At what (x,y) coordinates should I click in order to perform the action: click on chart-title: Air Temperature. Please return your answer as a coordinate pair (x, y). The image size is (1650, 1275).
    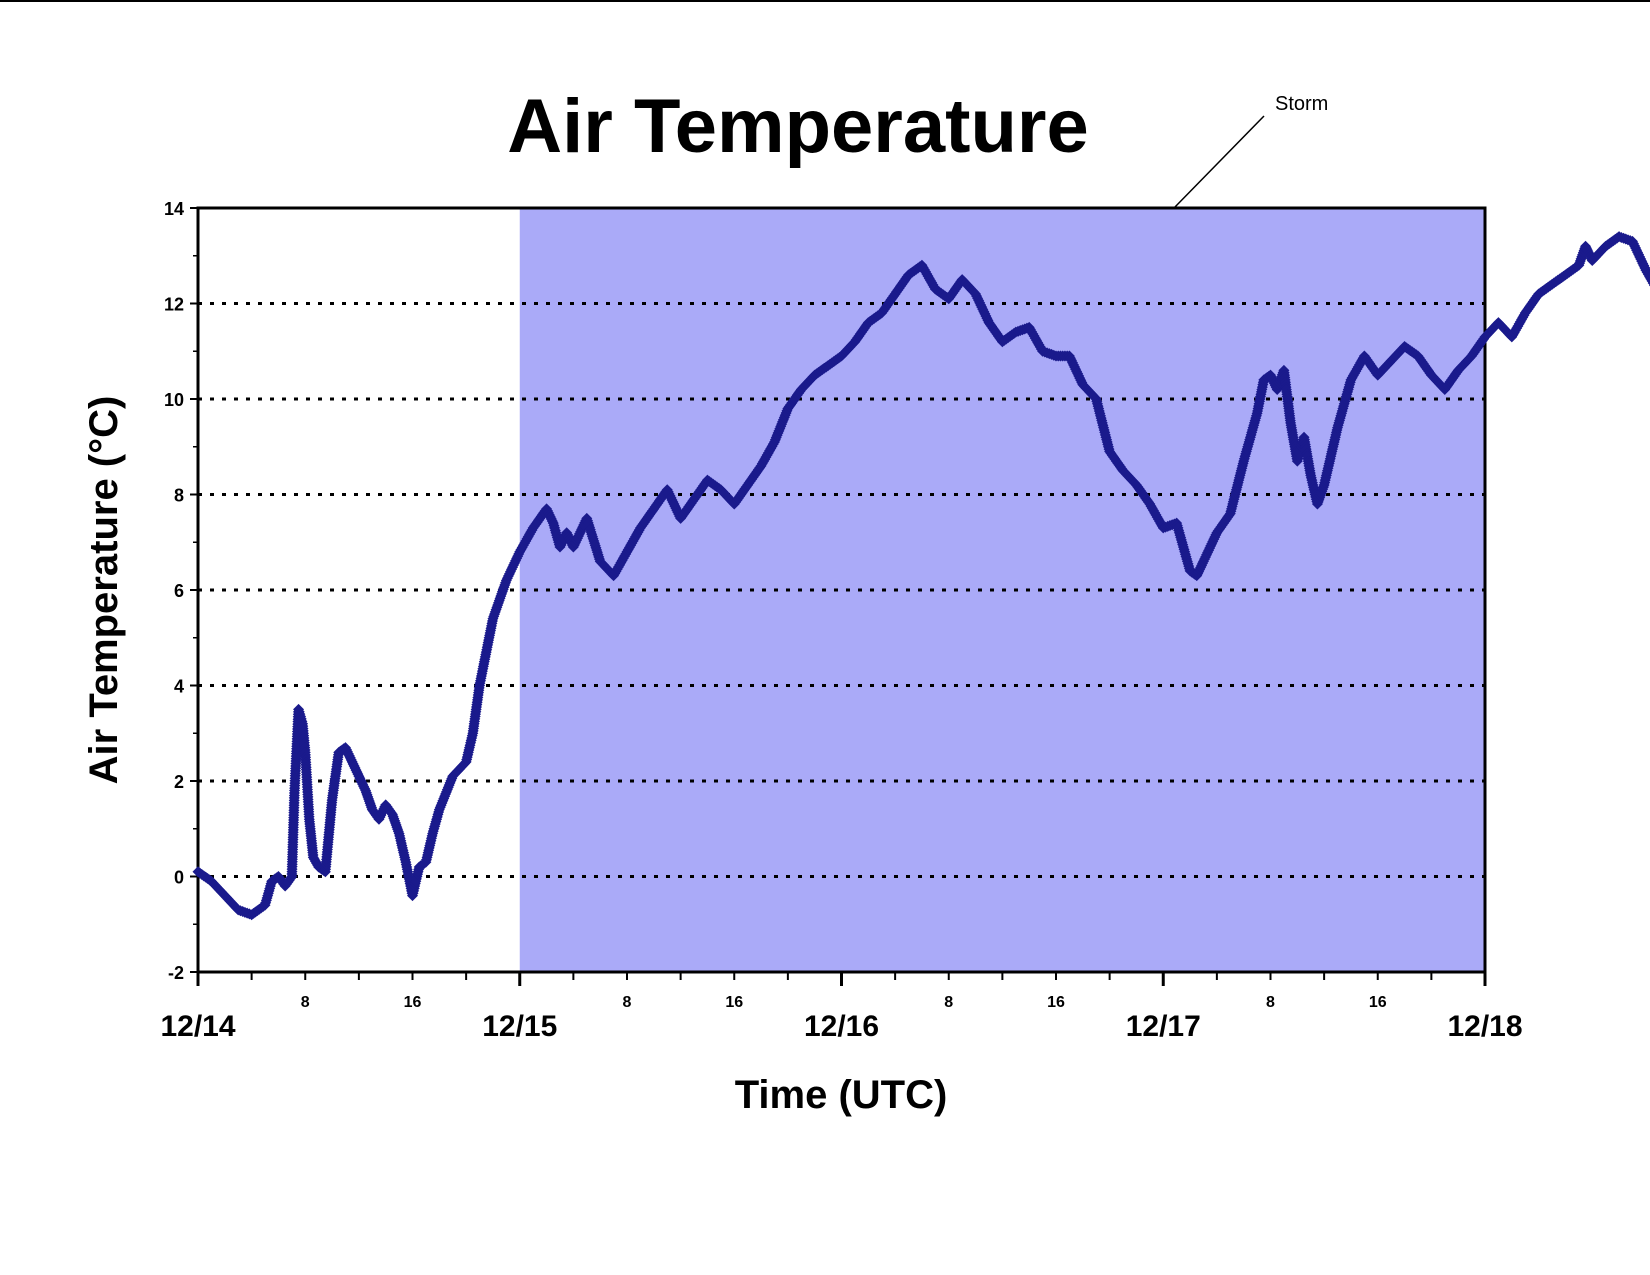
    Looking at the image, I should click on (797, 126).